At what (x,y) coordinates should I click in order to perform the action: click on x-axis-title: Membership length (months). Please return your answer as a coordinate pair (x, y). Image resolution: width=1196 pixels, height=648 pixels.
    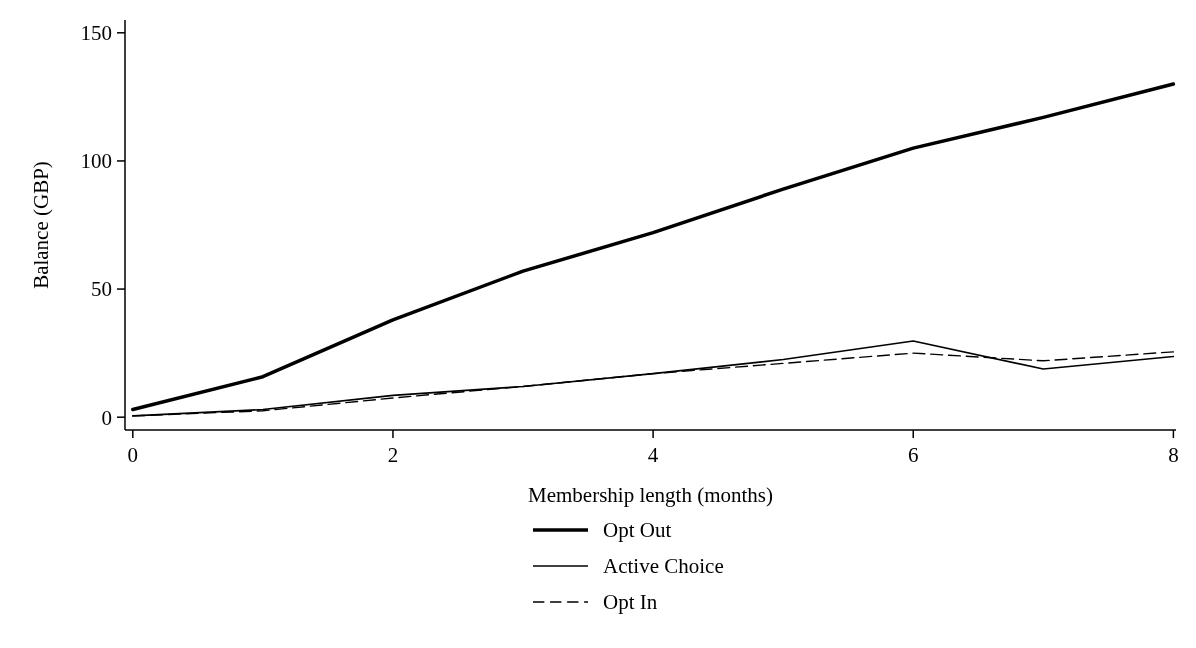
    Looking at the image, I should click on (650, 495).